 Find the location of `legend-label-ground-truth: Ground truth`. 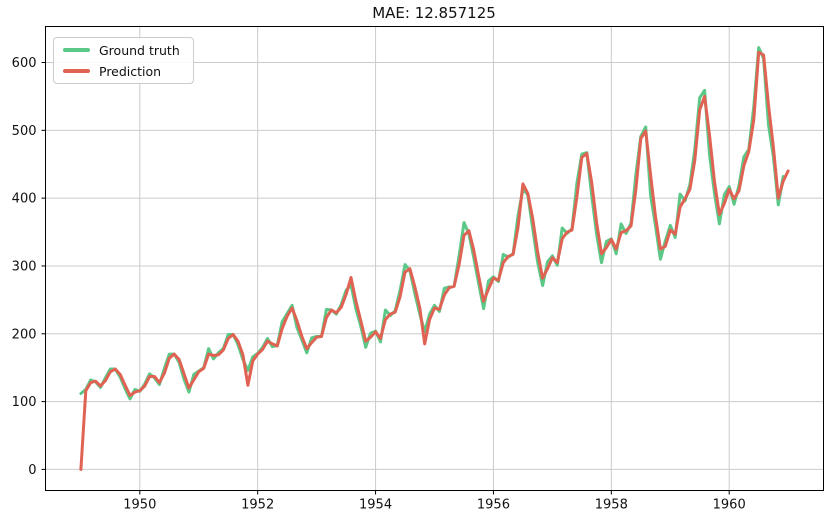

legend-label-ground-truth: Ground truth is located at coordinates (139, 50).